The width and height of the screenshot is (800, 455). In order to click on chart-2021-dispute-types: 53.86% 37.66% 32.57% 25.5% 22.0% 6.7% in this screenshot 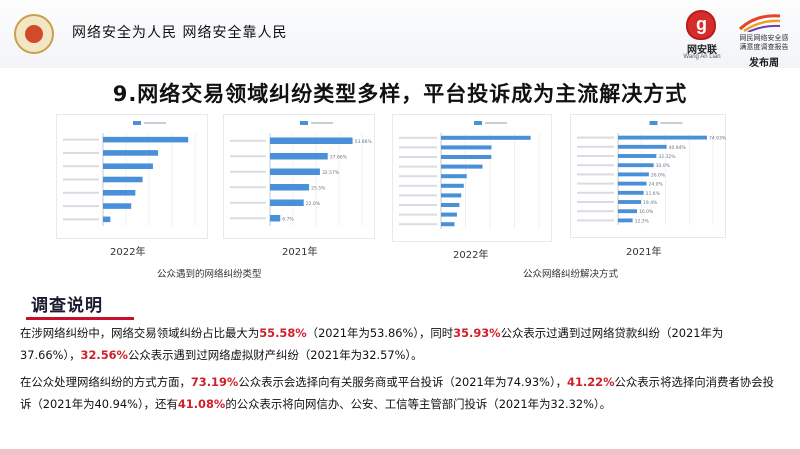, I will do `click(299, 176)`.